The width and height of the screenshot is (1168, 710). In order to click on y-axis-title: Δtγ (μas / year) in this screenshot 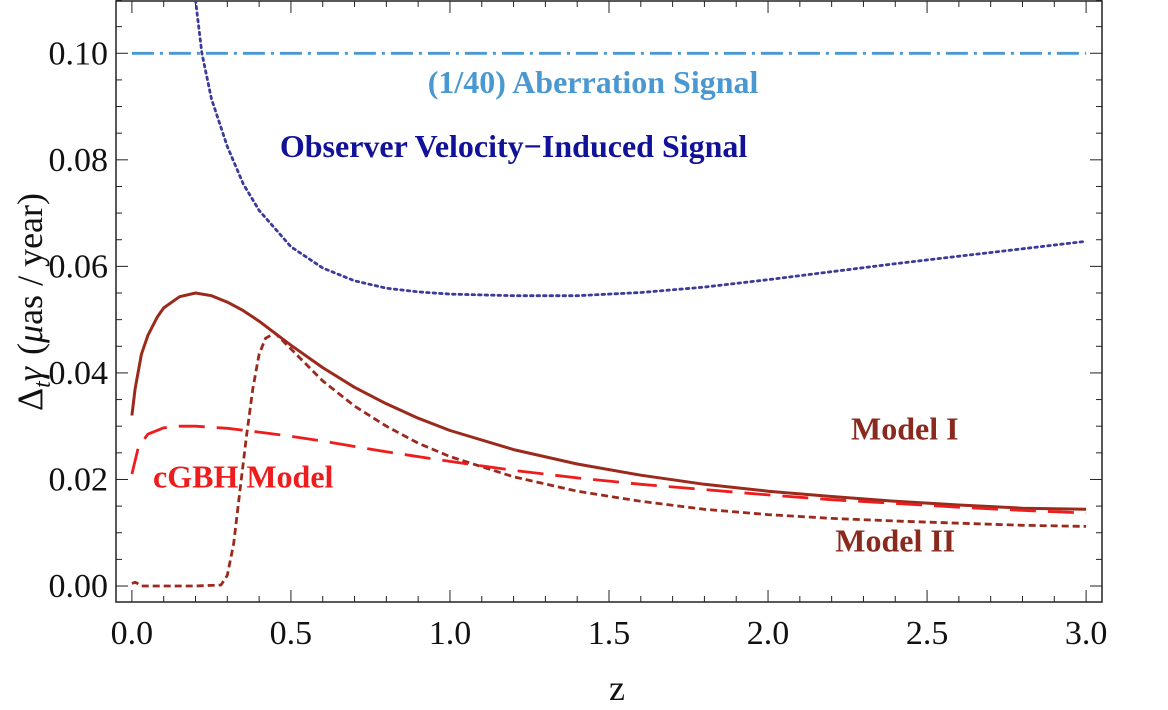, I will do `click(33, 302)`.